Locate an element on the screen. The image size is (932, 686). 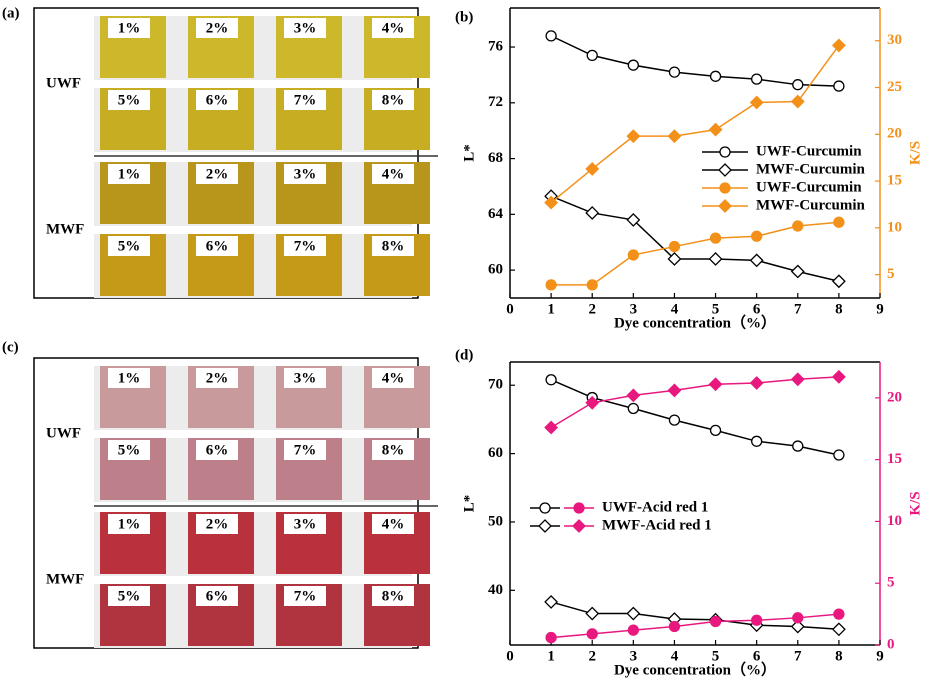
y-tick-label: 50 is located at coordinates (495, 521).